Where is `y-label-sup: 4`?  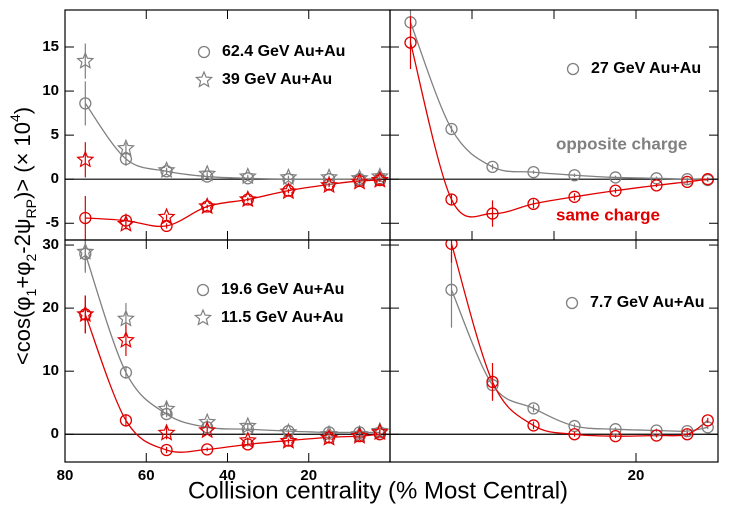 y-label-sup: 4 is located at coordinates (15, 118).